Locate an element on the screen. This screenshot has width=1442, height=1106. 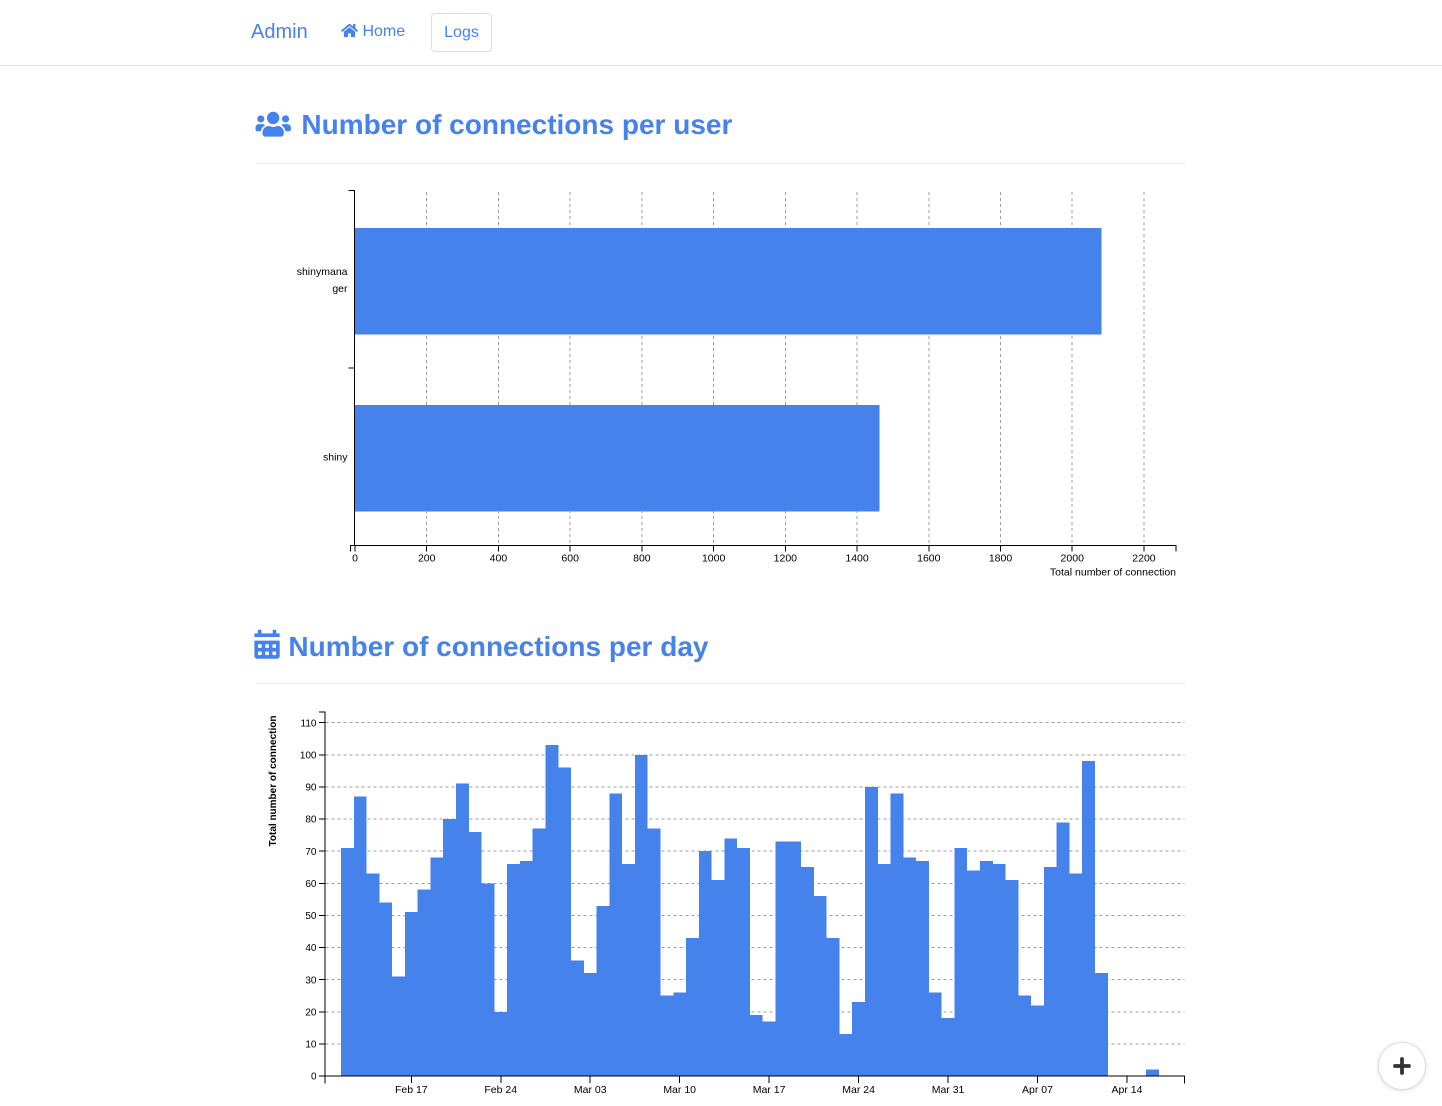
svg-text: 1800 is located at coordinates (1001, 559).